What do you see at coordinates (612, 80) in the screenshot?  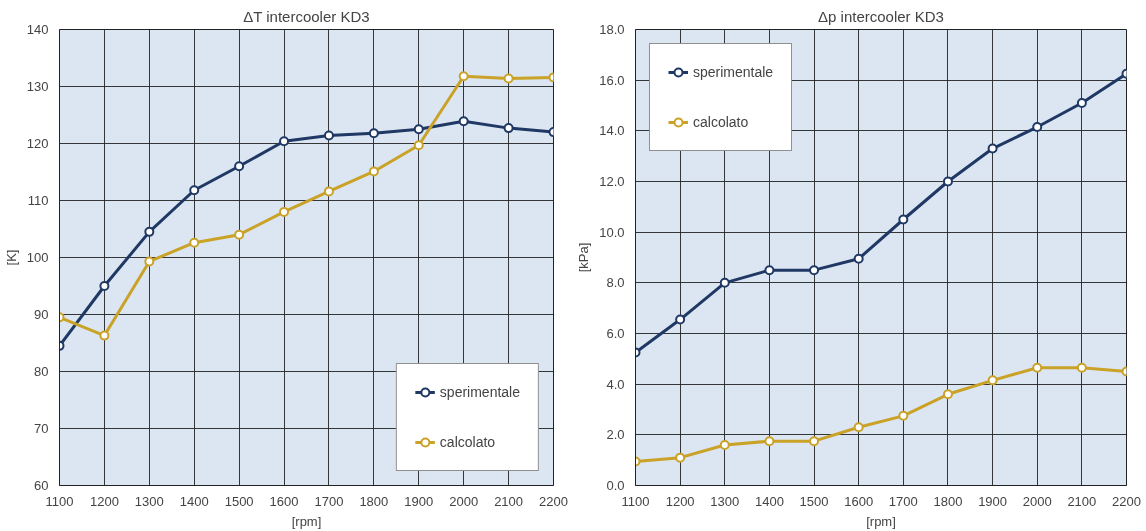 I see `y-tick-label: 16.0` at bounding box center [612, 80].